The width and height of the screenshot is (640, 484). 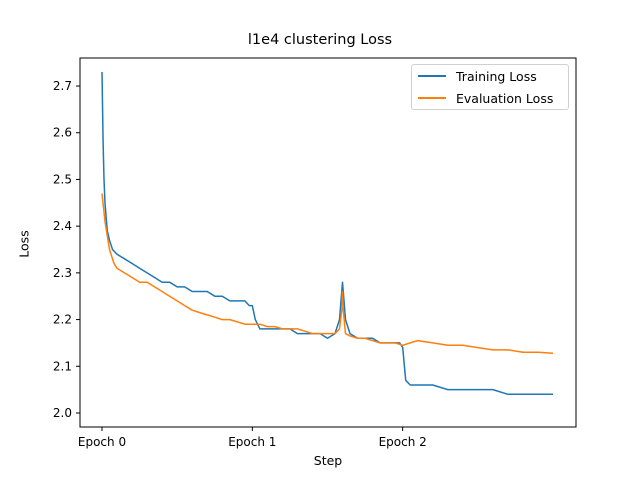 I want to click on x-axis-label: Step, so click(x=328, y=460).